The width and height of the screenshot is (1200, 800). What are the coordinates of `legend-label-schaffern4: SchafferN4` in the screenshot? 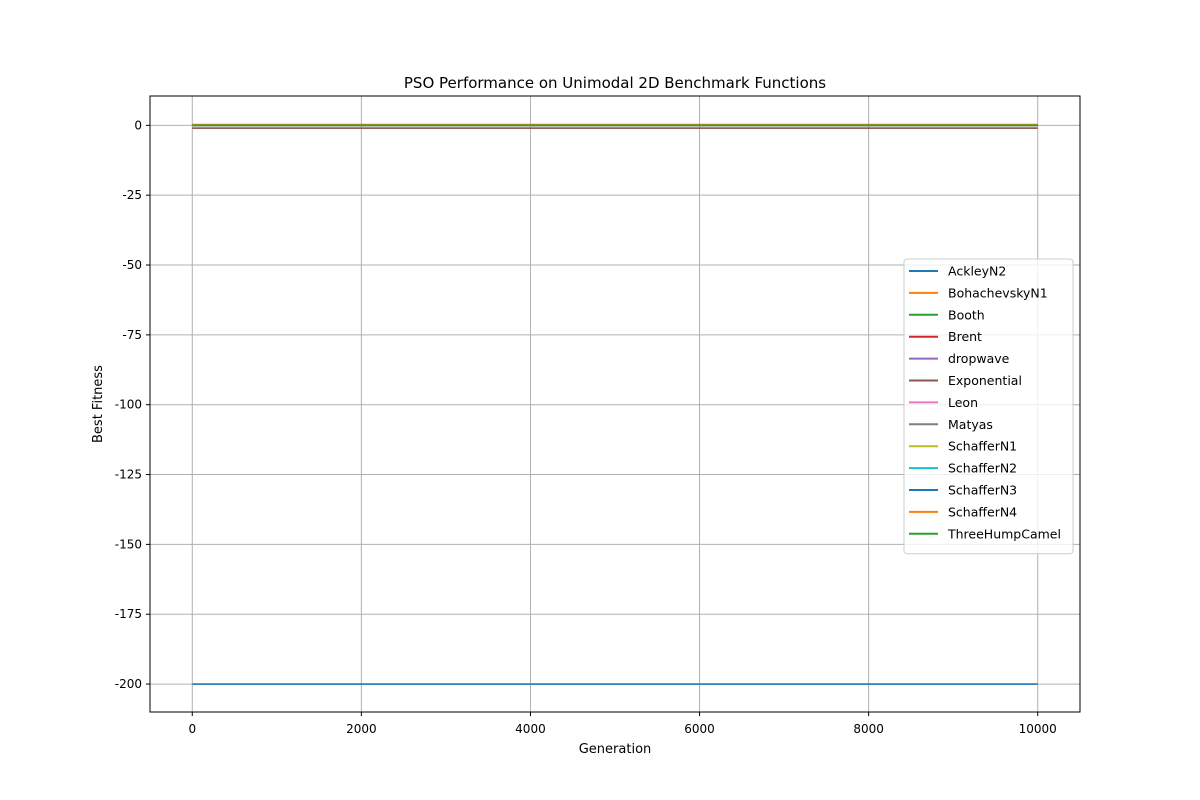 It's located at (982, 511).